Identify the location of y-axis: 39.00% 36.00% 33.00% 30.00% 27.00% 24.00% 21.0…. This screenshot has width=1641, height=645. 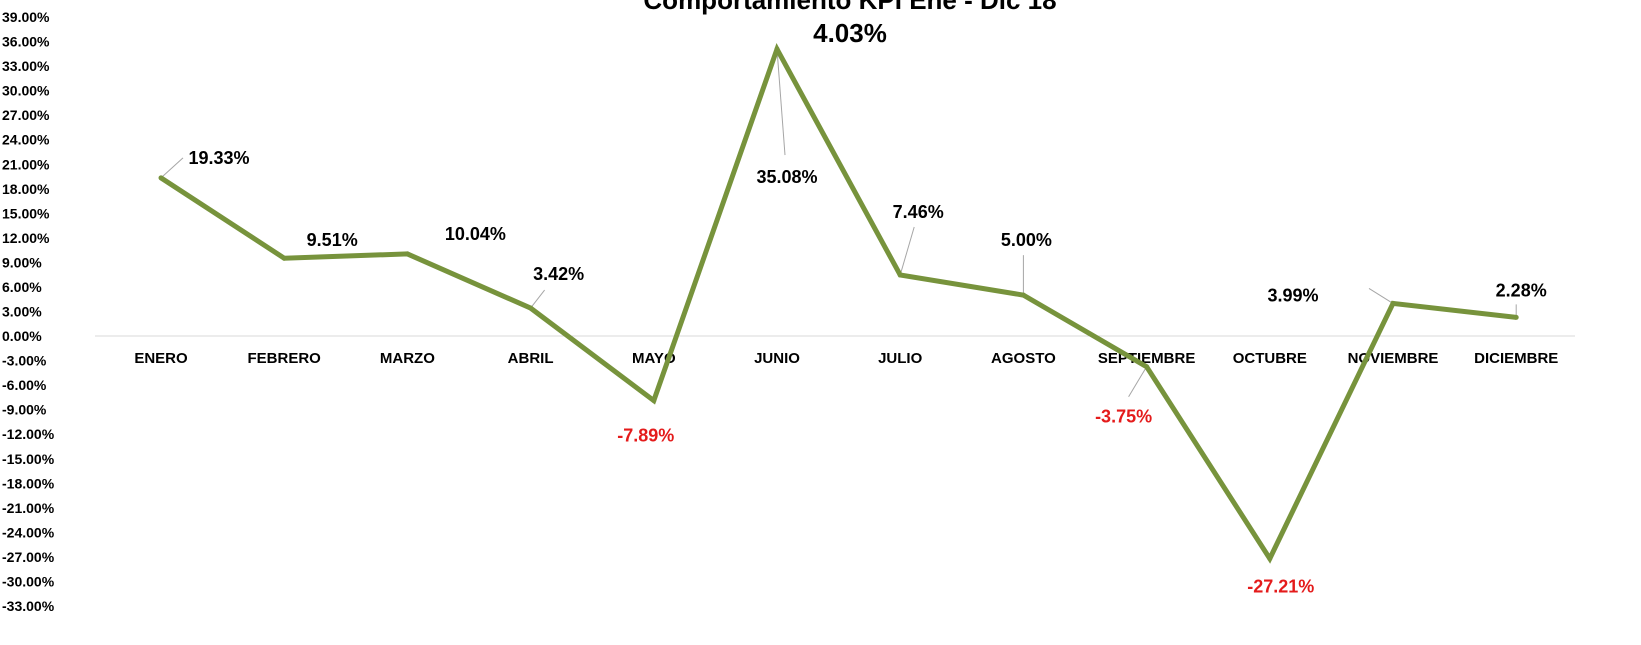
(28, 311).